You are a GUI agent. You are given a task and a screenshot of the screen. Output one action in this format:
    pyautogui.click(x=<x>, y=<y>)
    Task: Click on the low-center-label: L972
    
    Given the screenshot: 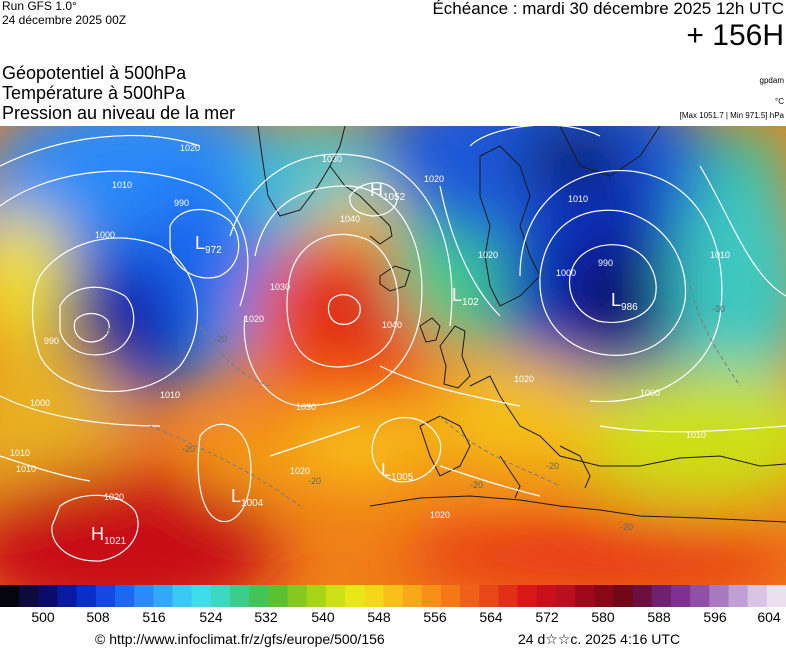 What is the action you would take?
    pyautogui.click(x=208, y=244)
    